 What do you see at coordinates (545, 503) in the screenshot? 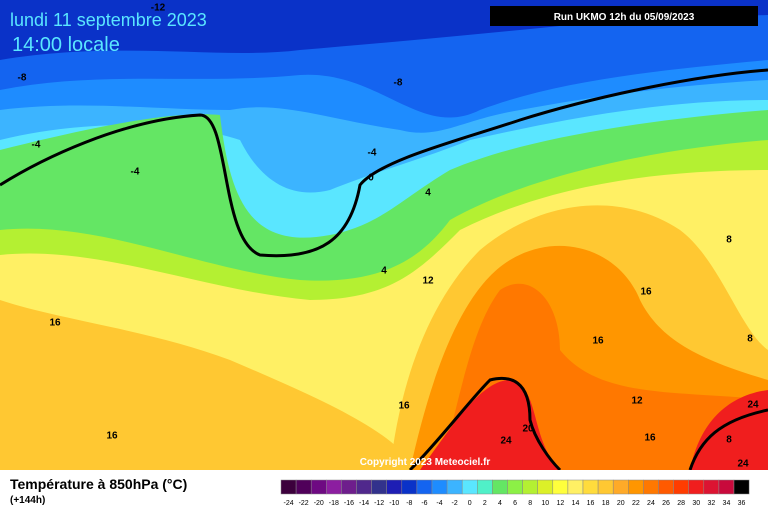
I see `colorbar-tick-label: 10` at bounding box center [545, 503].